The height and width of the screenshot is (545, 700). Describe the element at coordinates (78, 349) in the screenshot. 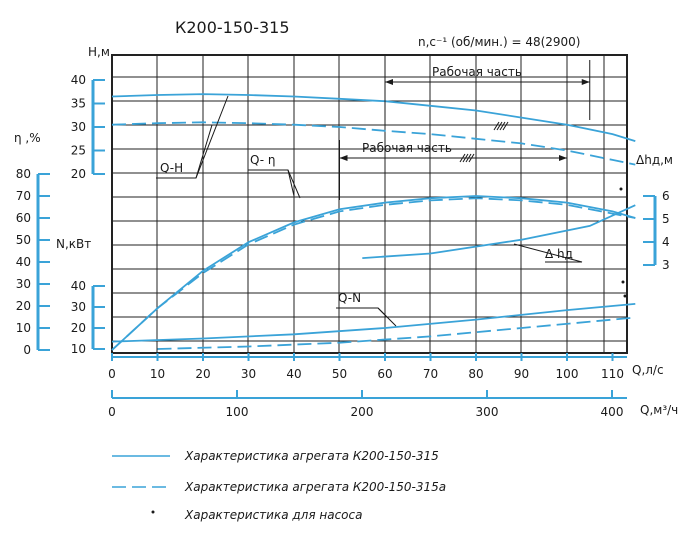

I see `axis-N-tick-label: 10` at that location.